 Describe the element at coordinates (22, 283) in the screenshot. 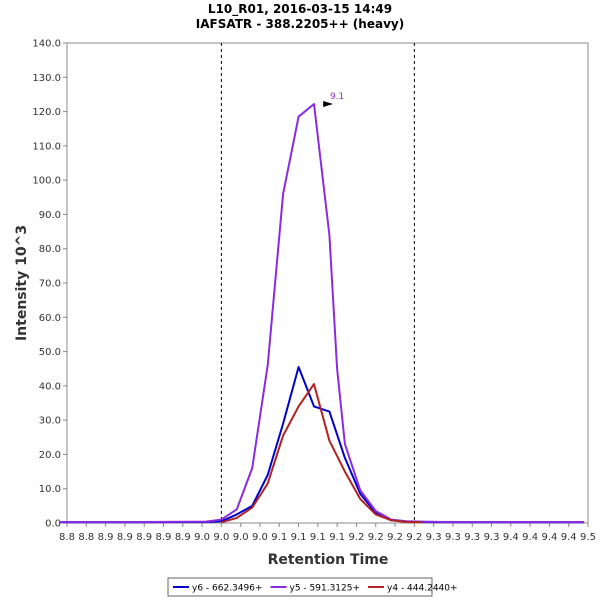

I see `y-axis-label: Intensity 10^3` at that location.